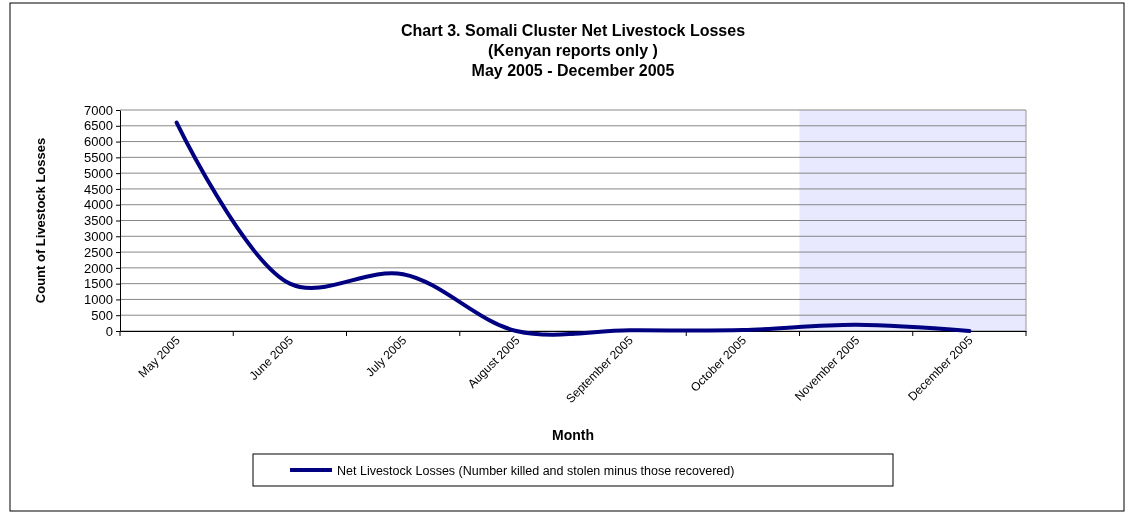  What do you see at coordinates (102, 315) in the screenshot?
I see `y-tick-label: 500` at bounding box center [102, 315].